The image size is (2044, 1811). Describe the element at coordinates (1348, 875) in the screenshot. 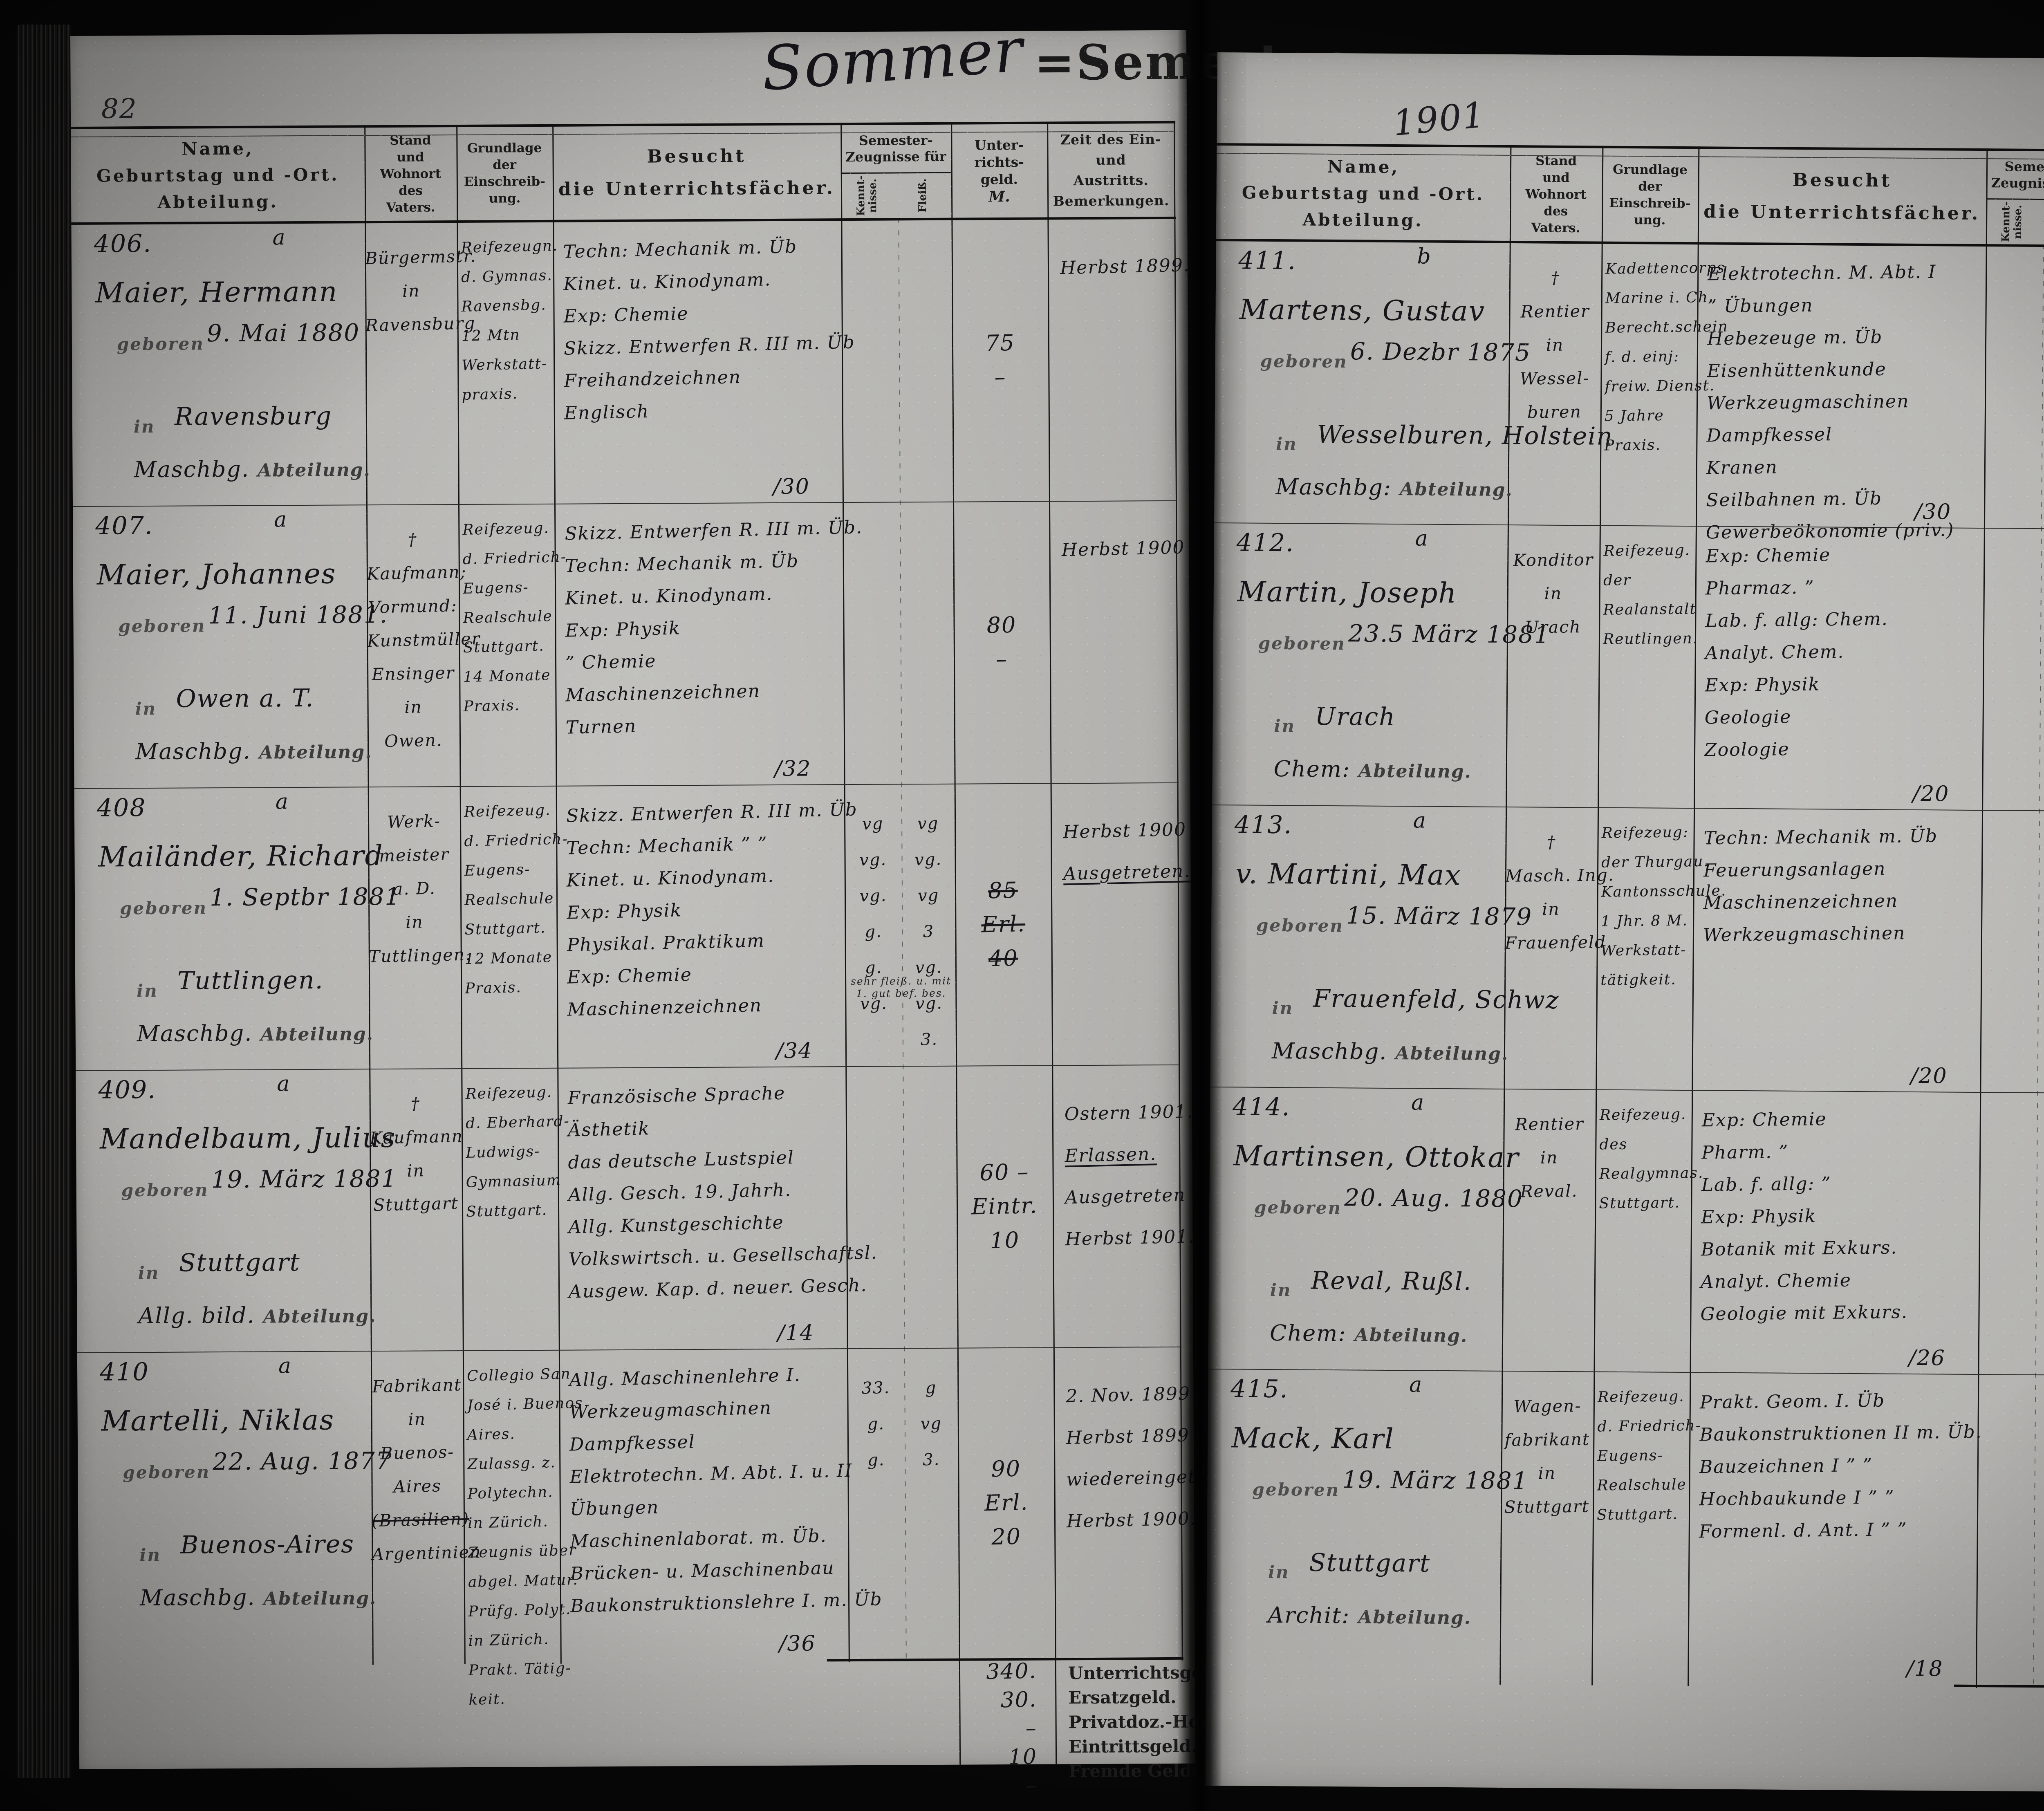

I see `student-name: v. Martini, Max` at that location.